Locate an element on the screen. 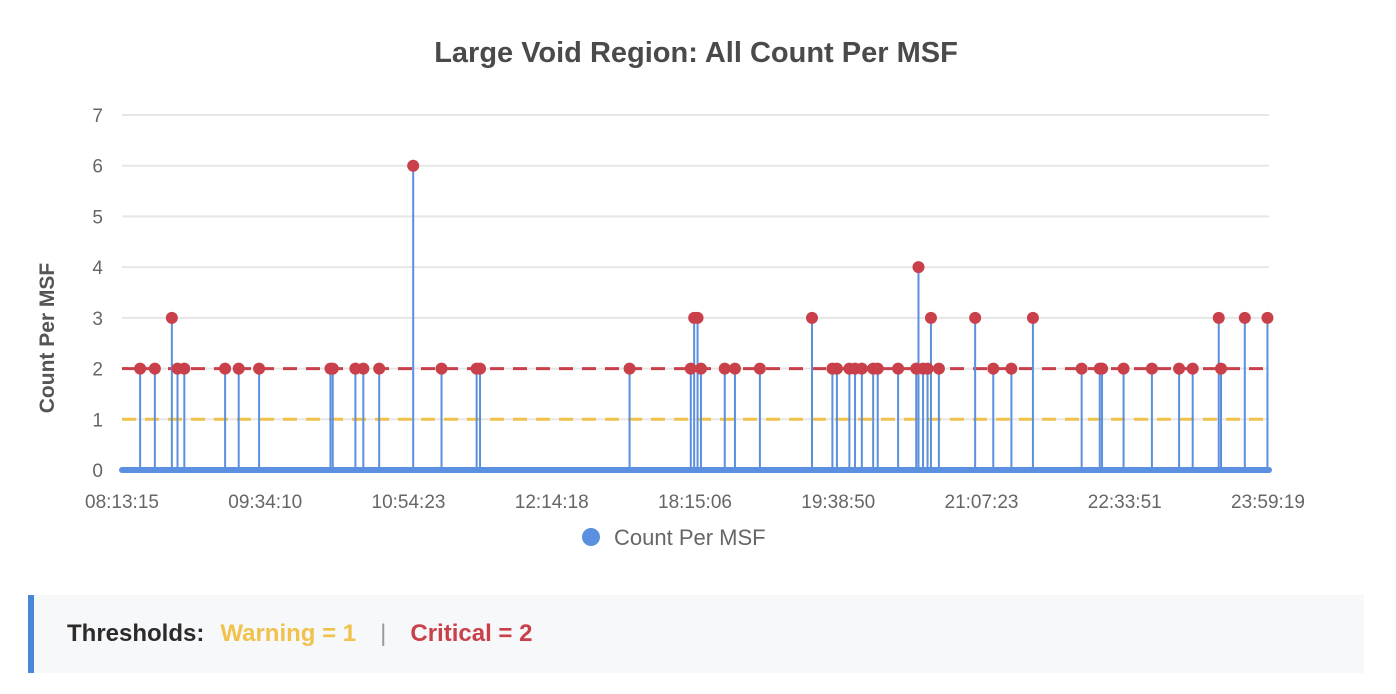 The image size is (1396, 694). legend: Count Per MSF is located at coordinates (674, 537).